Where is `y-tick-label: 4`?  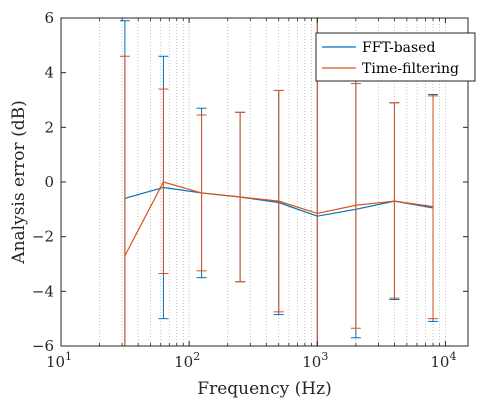 y-tick-label: 4 is located at coordinates (49, 73).